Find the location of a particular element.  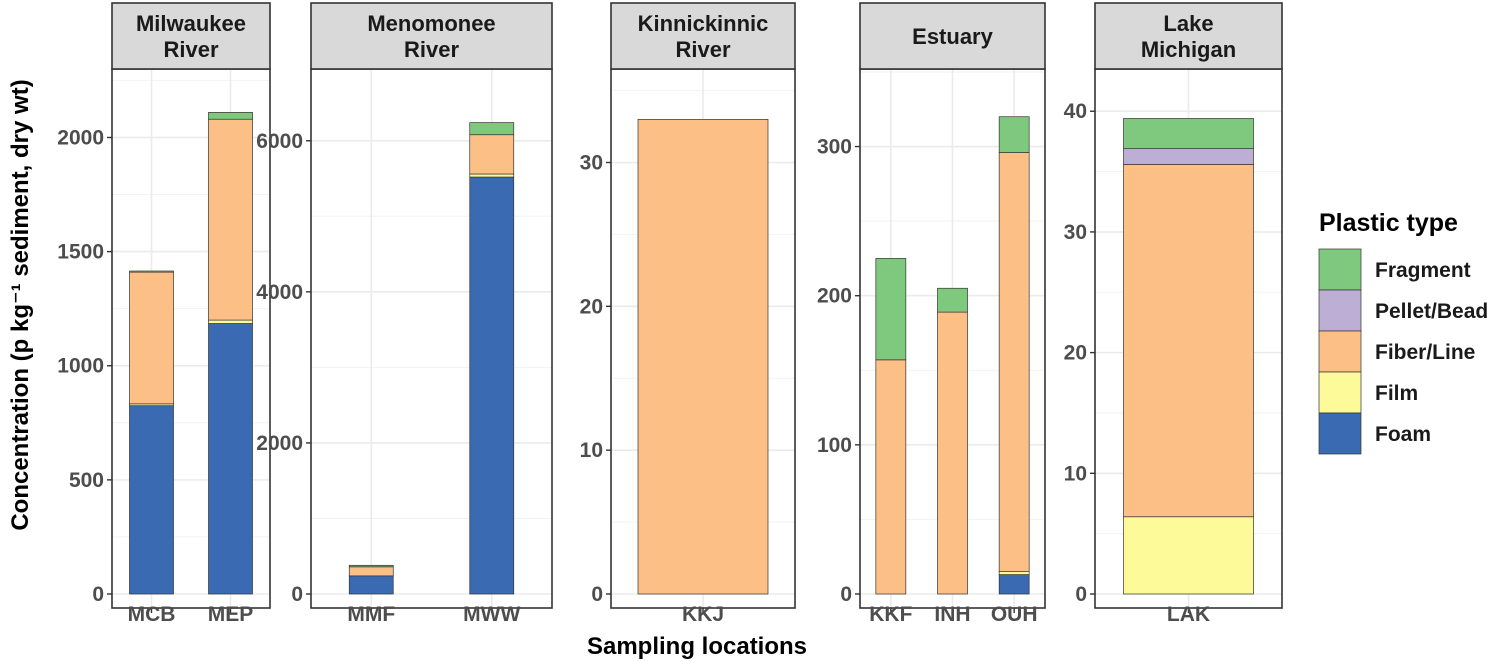

bar-segment-foam-mep is located at coordinates (230, 459).